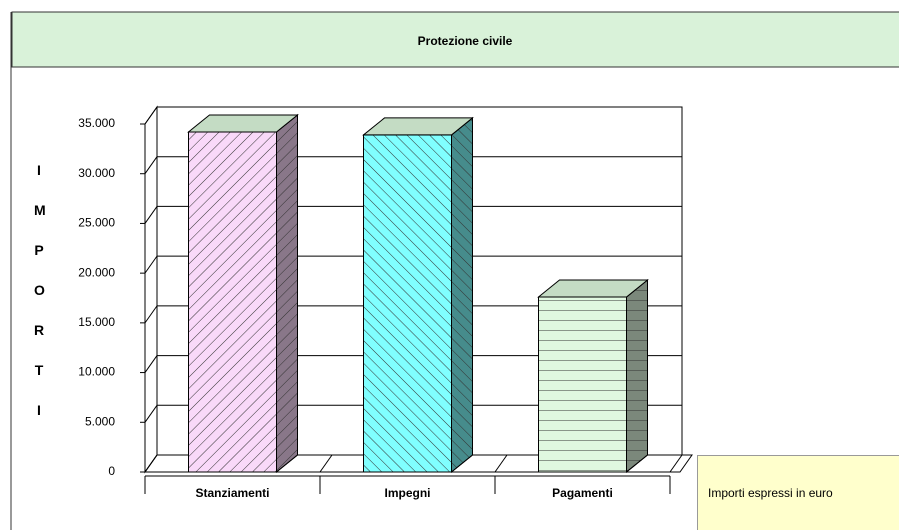  Describe the element at coordinates (96, 223) in the screenshot. I see `y-tick-label: 25.000` at that location.